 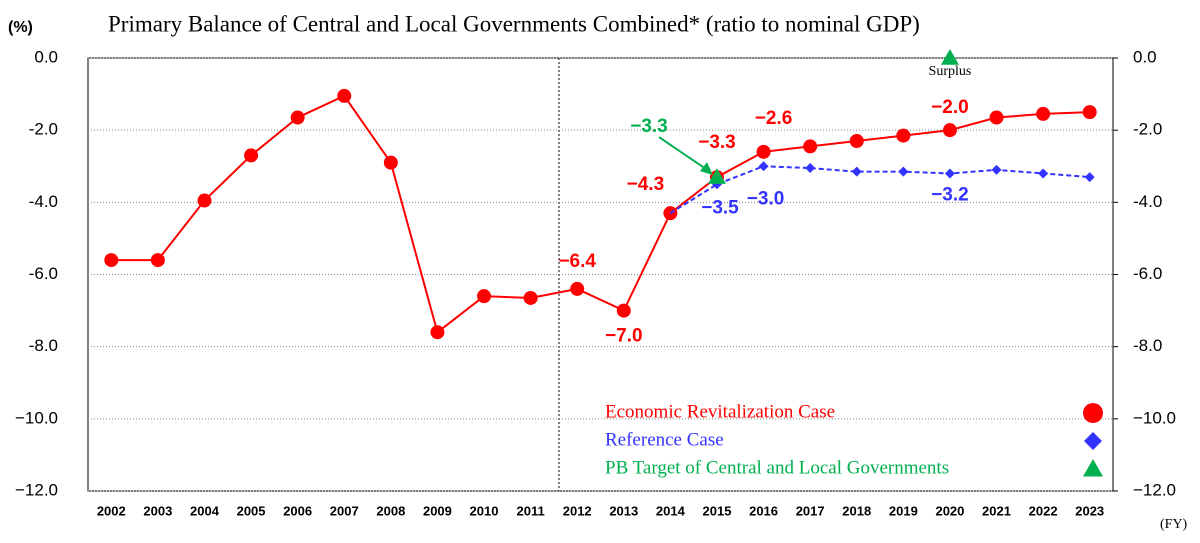 I want to click on y2-tick-label: −10.0, so click(x=1154, y=417).